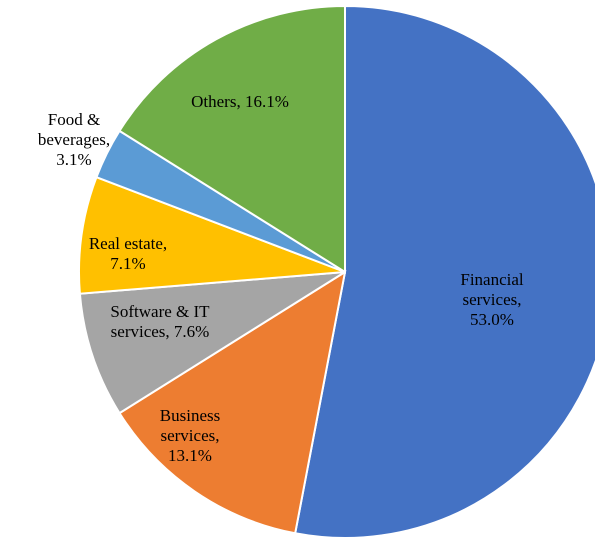 Image resolution: width=595 pixels, height=538 pixels. What do you see at coordinates (240, 101) in the screenshot?
I see `data-label: Others, 16.1%` at bounding box center [240, 101].